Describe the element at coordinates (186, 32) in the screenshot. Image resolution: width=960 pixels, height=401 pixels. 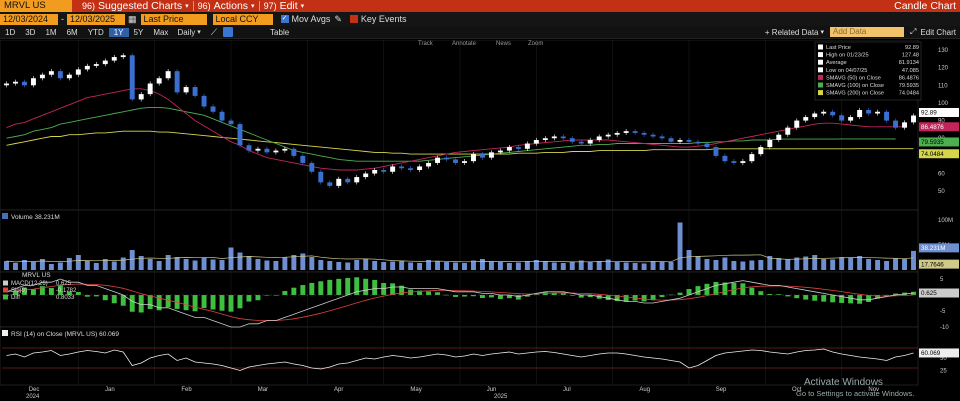
I see `frequency-select: Daily` at that location.